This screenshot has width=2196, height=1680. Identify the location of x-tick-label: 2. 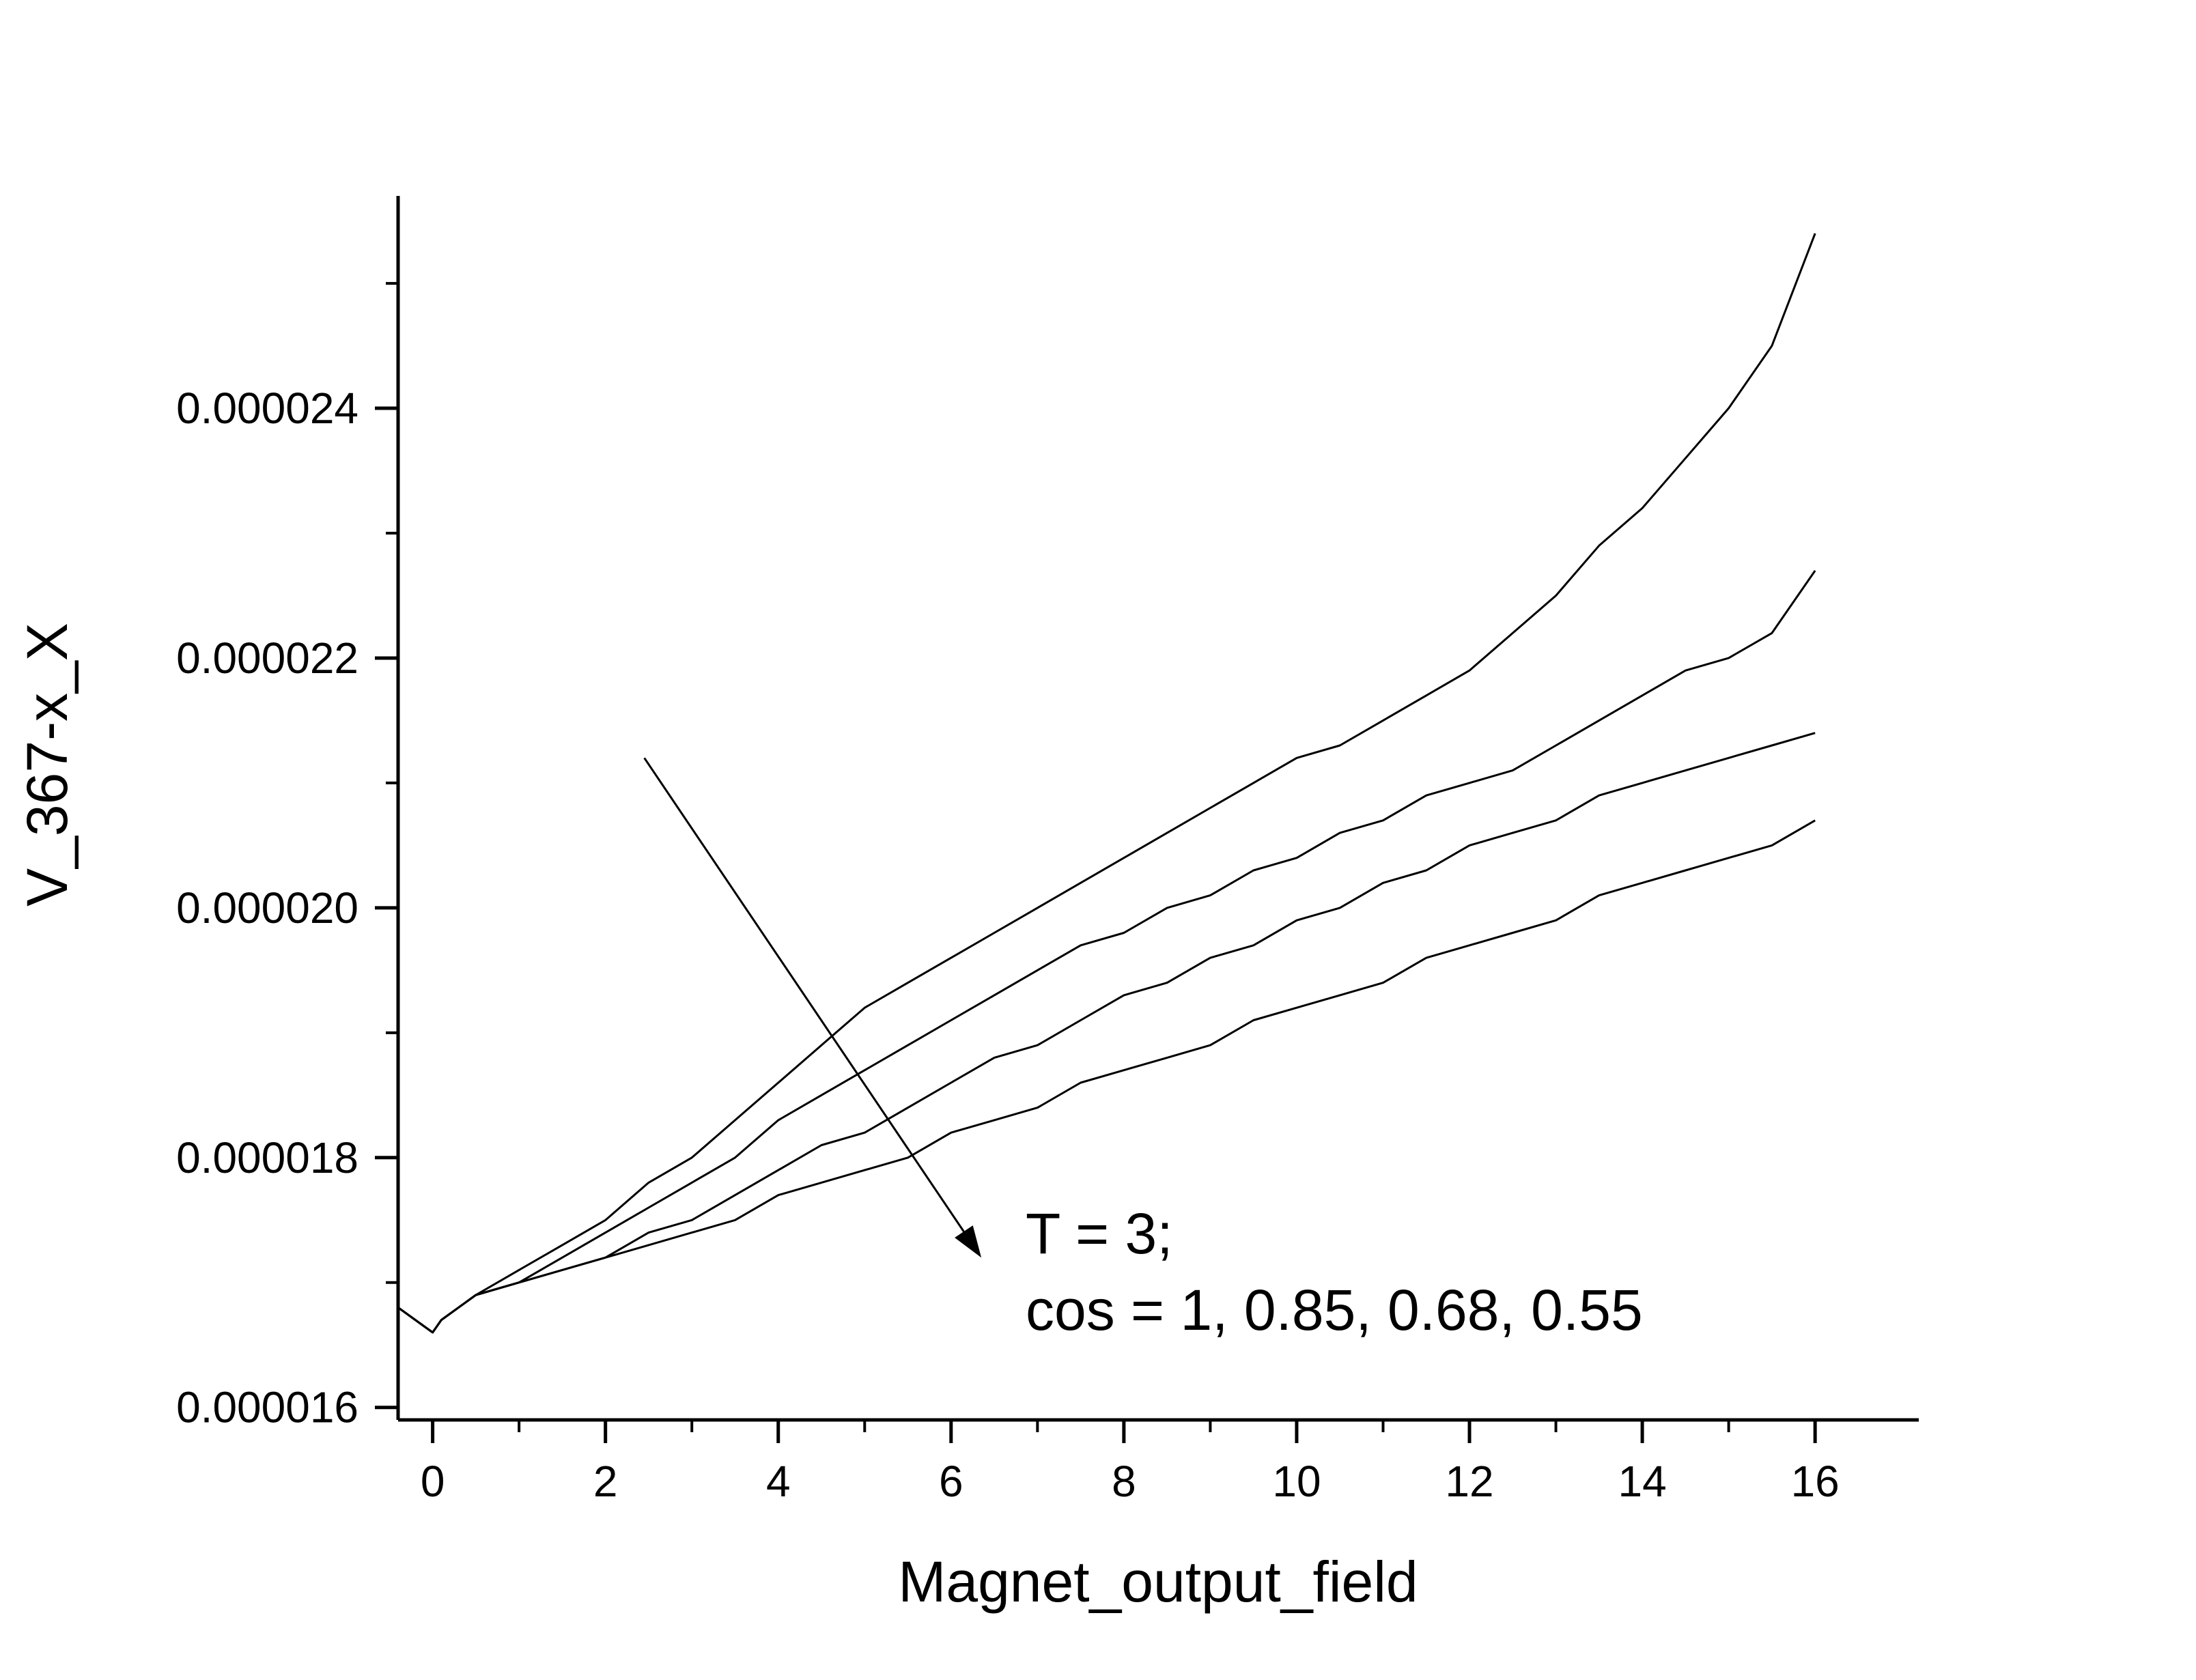
(606, 1481).